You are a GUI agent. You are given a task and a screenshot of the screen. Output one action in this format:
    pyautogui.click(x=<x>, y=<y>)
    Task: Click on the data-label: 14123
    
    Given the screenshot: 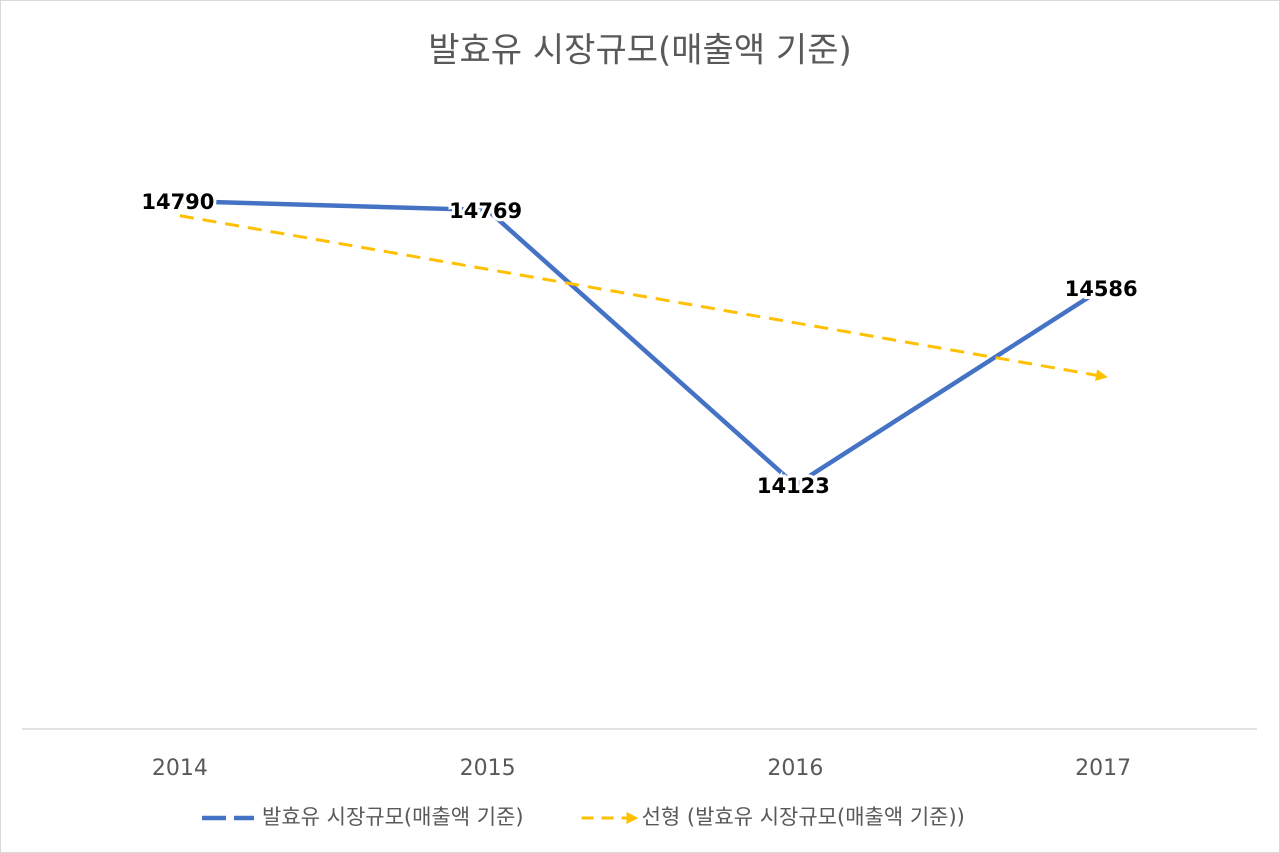 What is the action you would take?
    pyautogui.click(x=793, y=486)
    